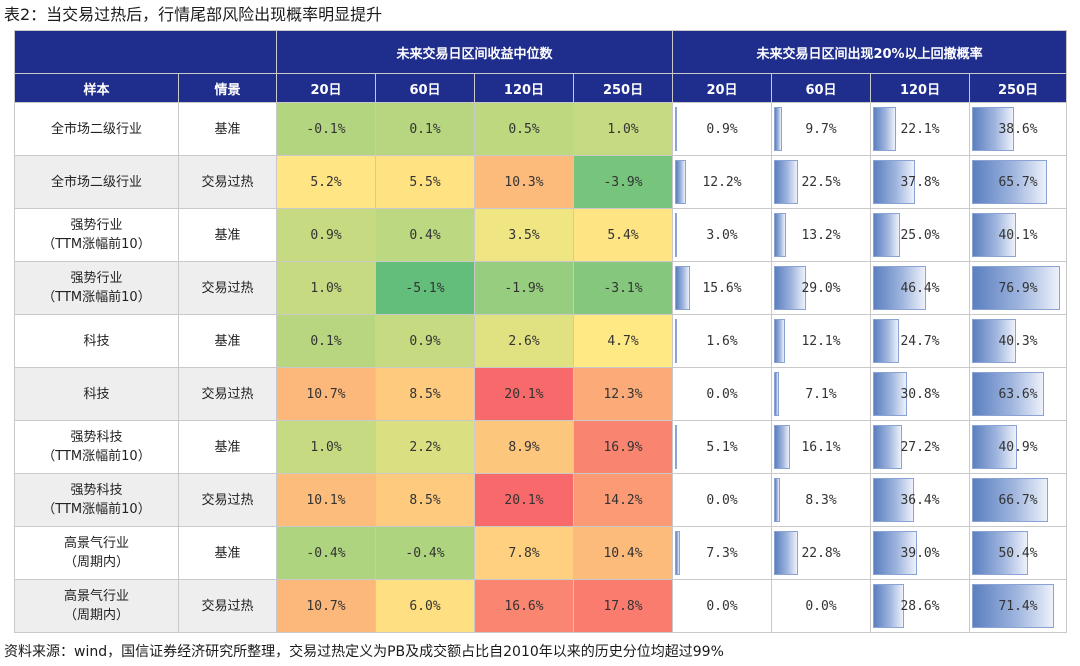 Image resolution: width=1080 pixels, height=666 pixels. I want to click on median-cell: 16.9%, so click(623, 447).